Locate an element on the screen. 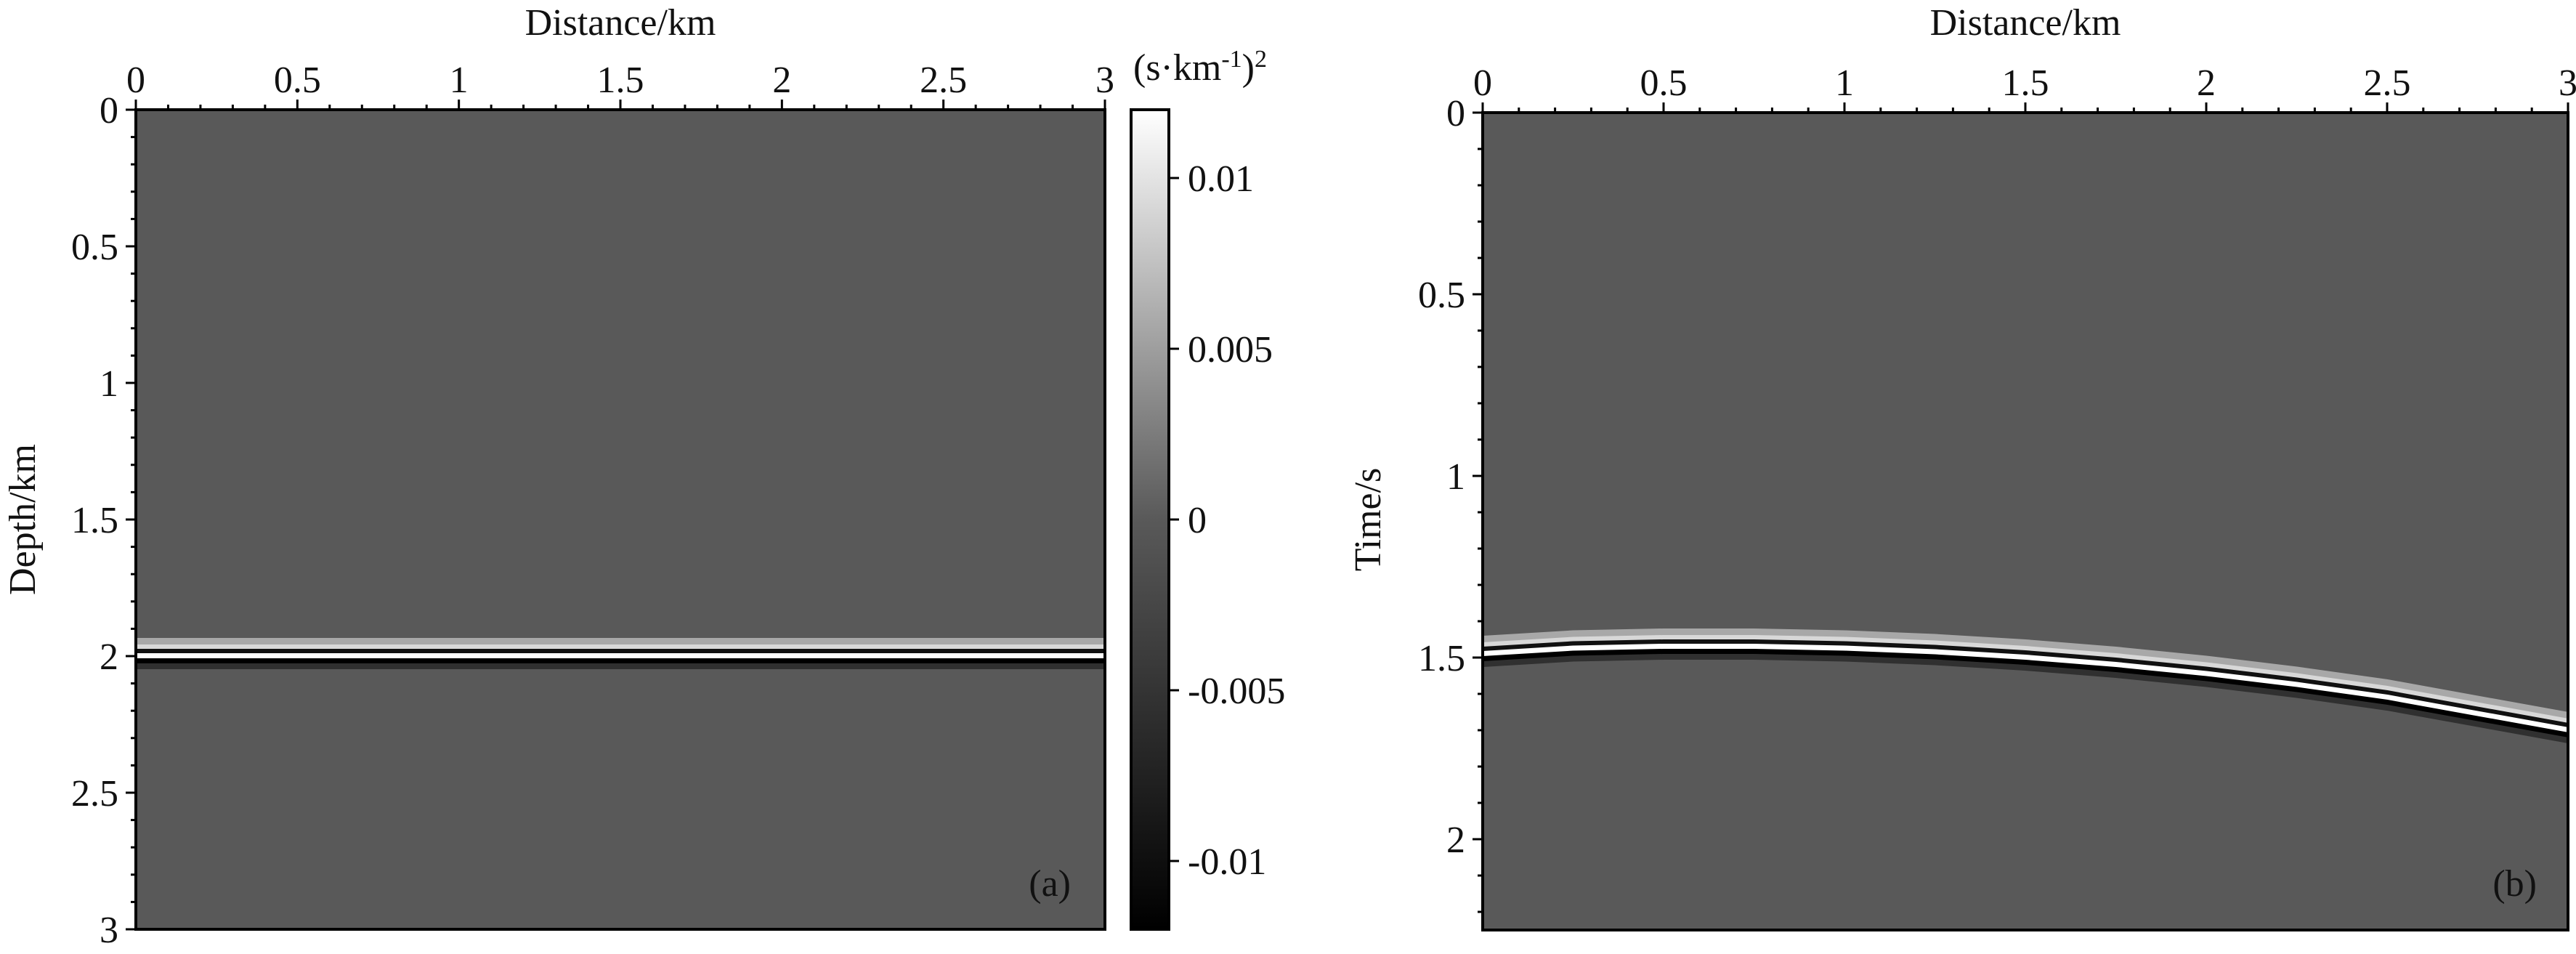 This screenshot has height=954, width=2576. panel-a-x-axis-title: Distance/km is located at coordinates (620, 23).